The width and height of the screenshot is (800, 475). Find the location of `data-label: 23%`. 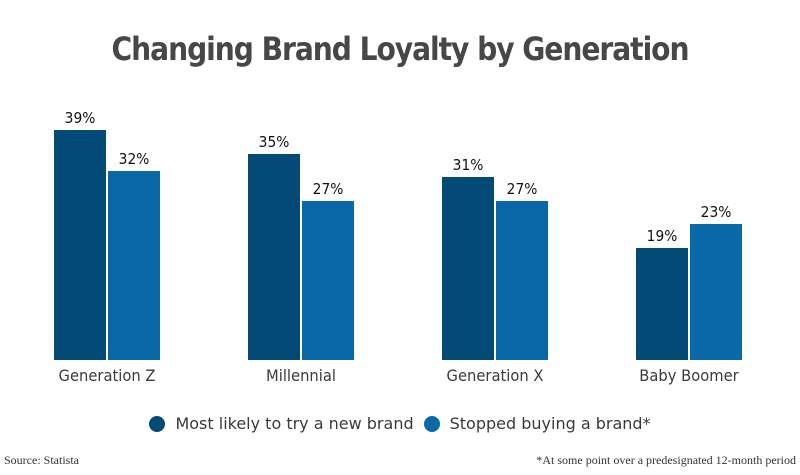

data-label: 23% is located at coordinates (716, 212).